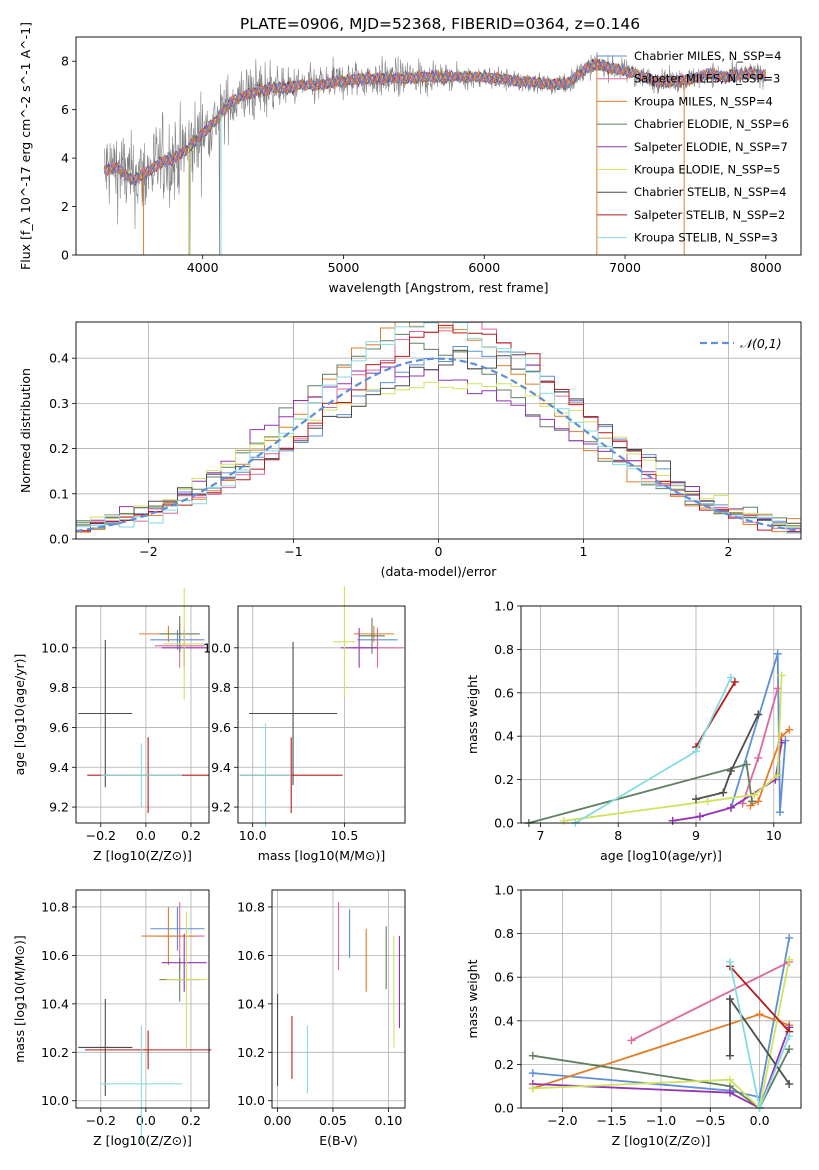 This screenshot has height=1170, width=819. What do you see at coordinates (101, 1120) in the screenshot?
I see `x-tick-label: −0.2` at bounding box center [101, 1120].